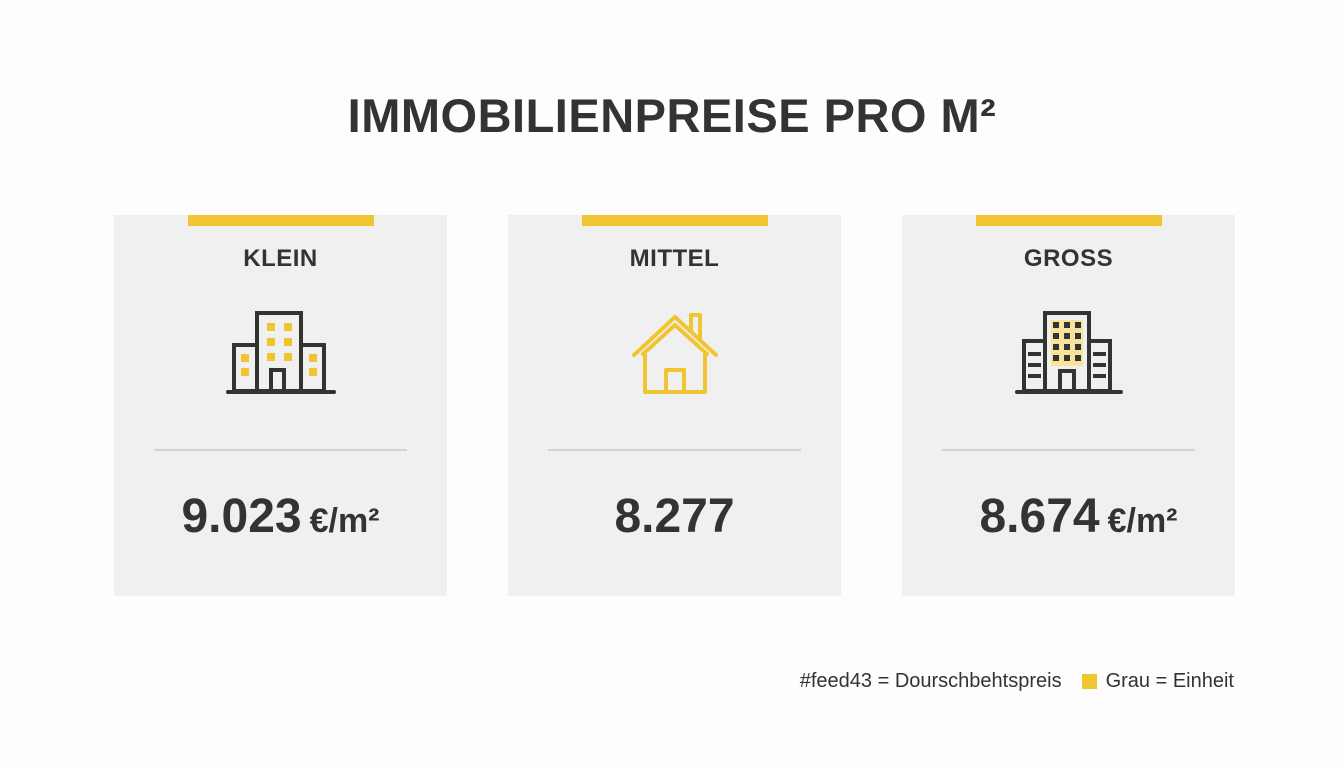 The height and width of the screenshot is (768, 1344). Describe the element at coordinates (1069, 355) in the screenshot. I see `office-building-icon` at that location.